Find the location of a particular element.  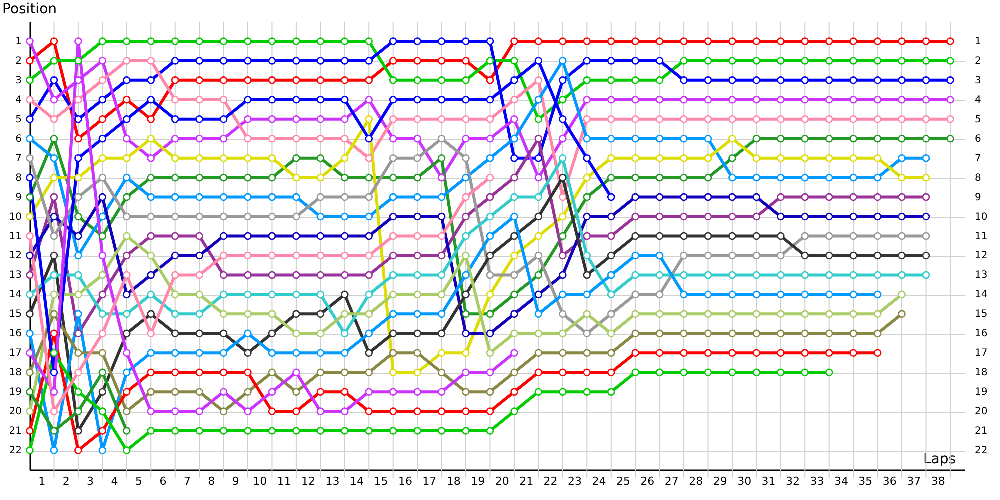

y-tick-label: 18 is located at coordinates (15, 373).